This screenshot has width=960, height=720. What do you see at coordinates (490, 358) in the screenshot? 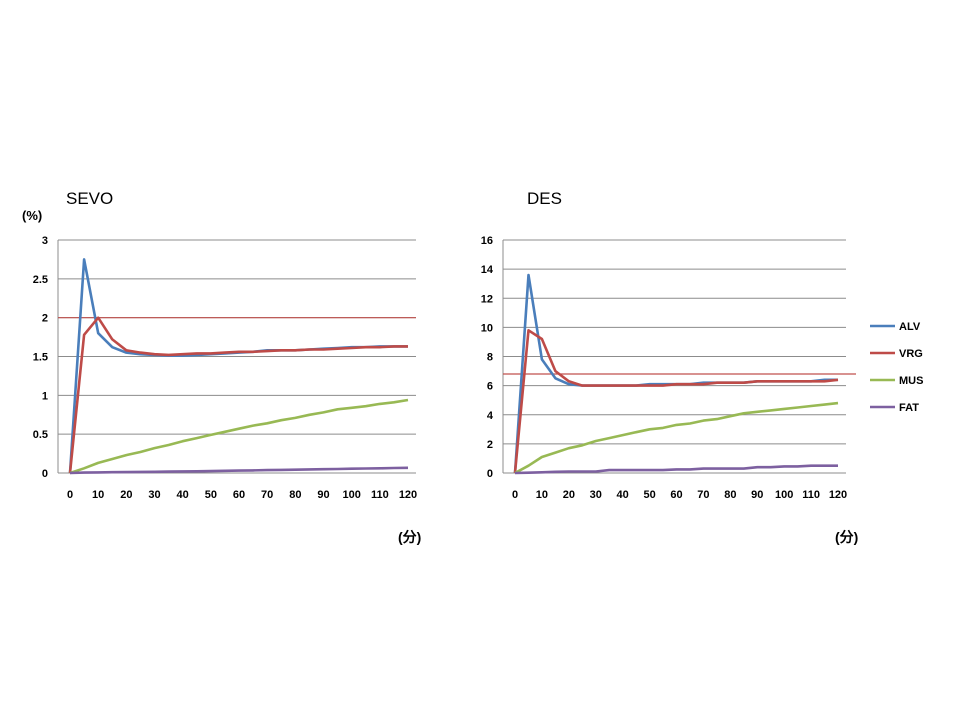
I see `y-tick-label: 8` at bounding box center [490, 358].